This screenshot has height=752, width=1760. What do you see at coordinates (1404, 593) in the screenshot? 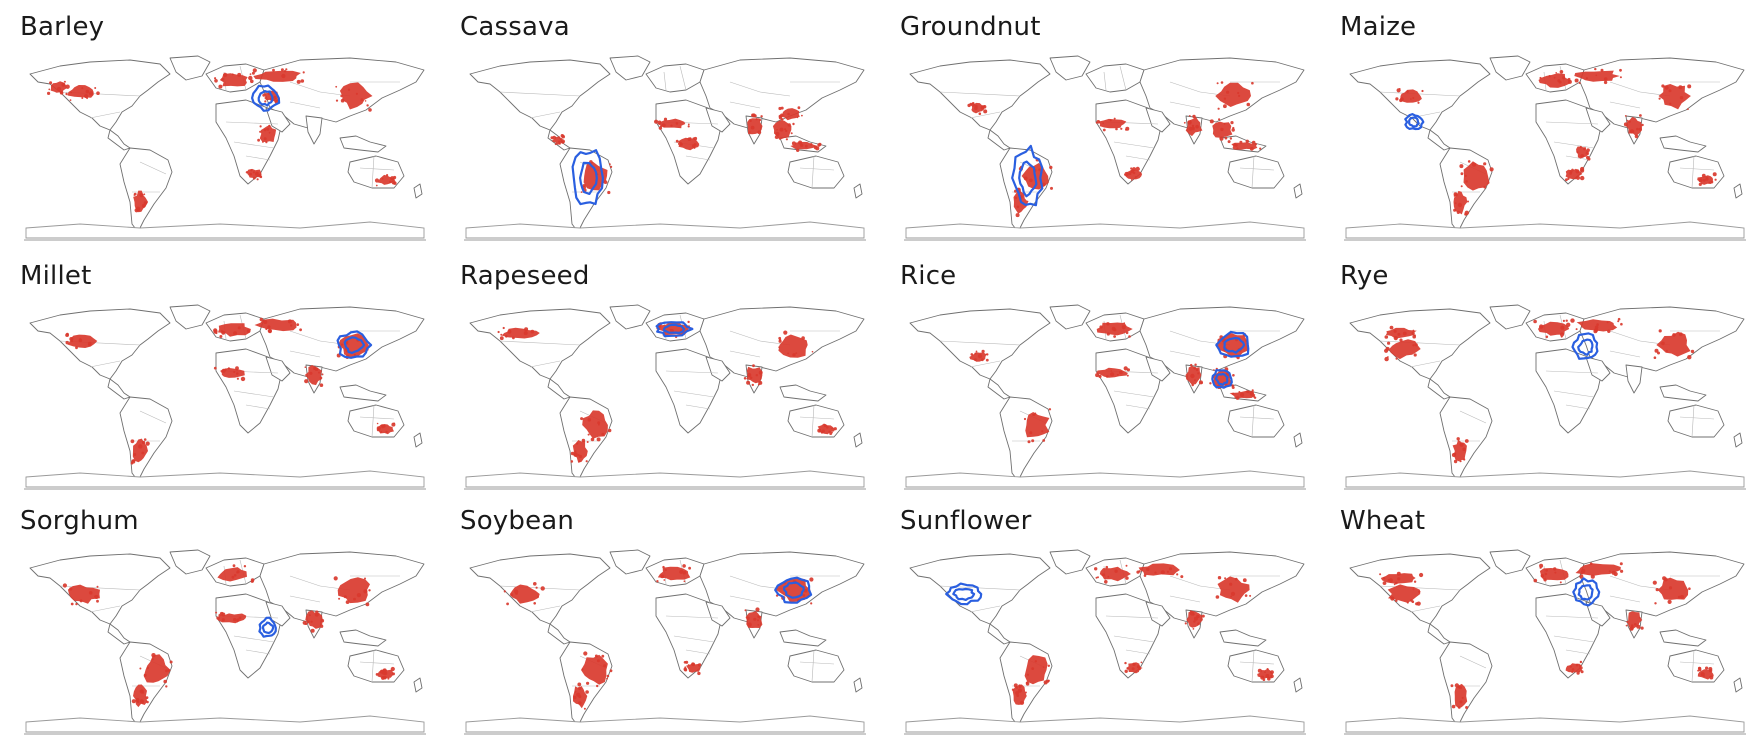
I see `production-area-usa` at bounding box center [1404, 593].